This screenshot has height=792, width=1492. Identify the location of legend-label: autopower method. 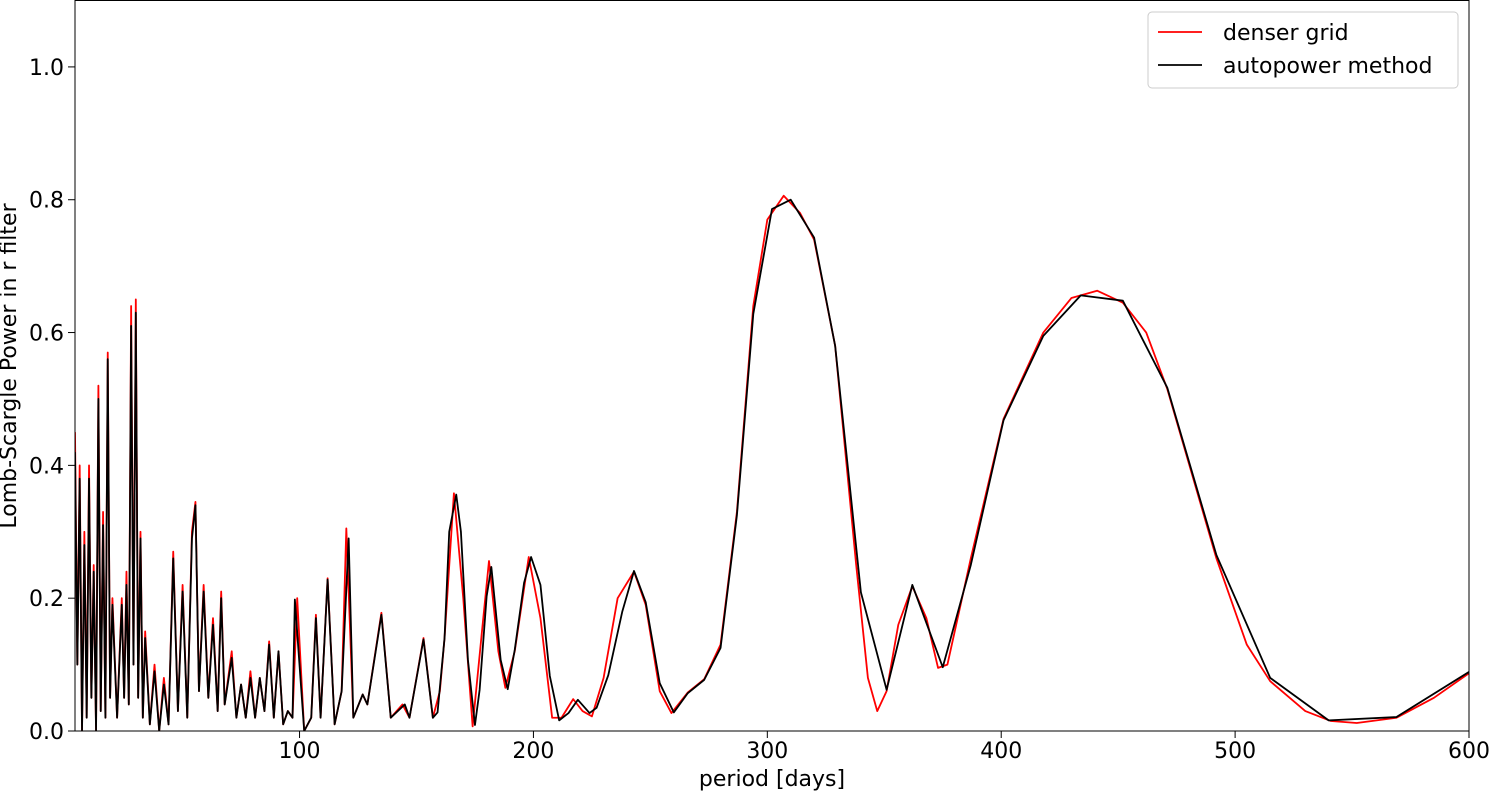
(1327, 66).